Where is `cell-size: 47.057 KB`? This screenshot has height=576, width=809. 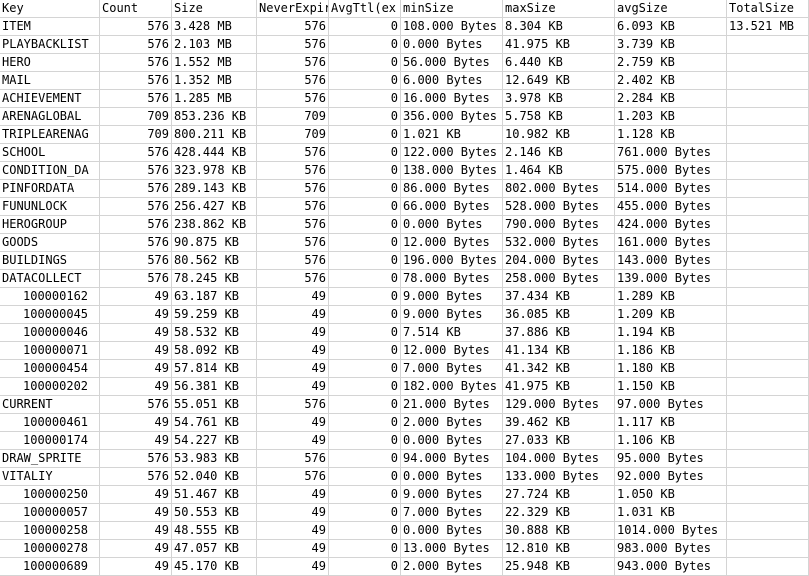
cell-size: 47.057 KB is located at coordinates (214, 549).